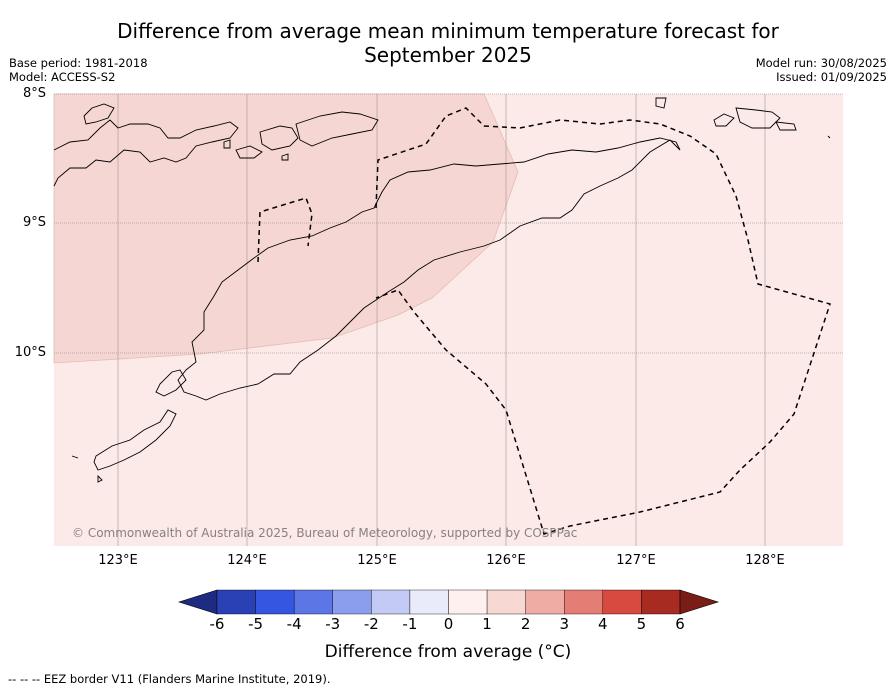  What do you see at coordinates (821, 63) in the screenshot?
I see `model-run-text: Model run: 30/08/2025` at bounding box center [821, 63].